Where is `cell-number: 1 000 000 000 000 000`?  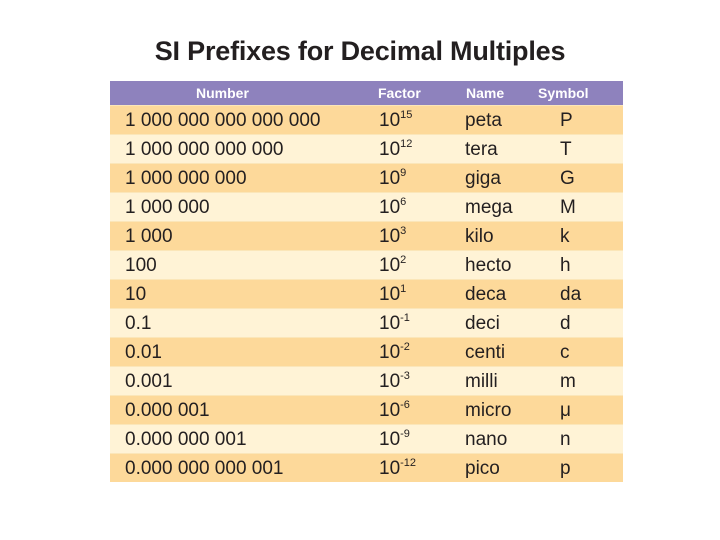
cell-number: 1 000 000 000 000 000 is located at coordinates (223, 120).